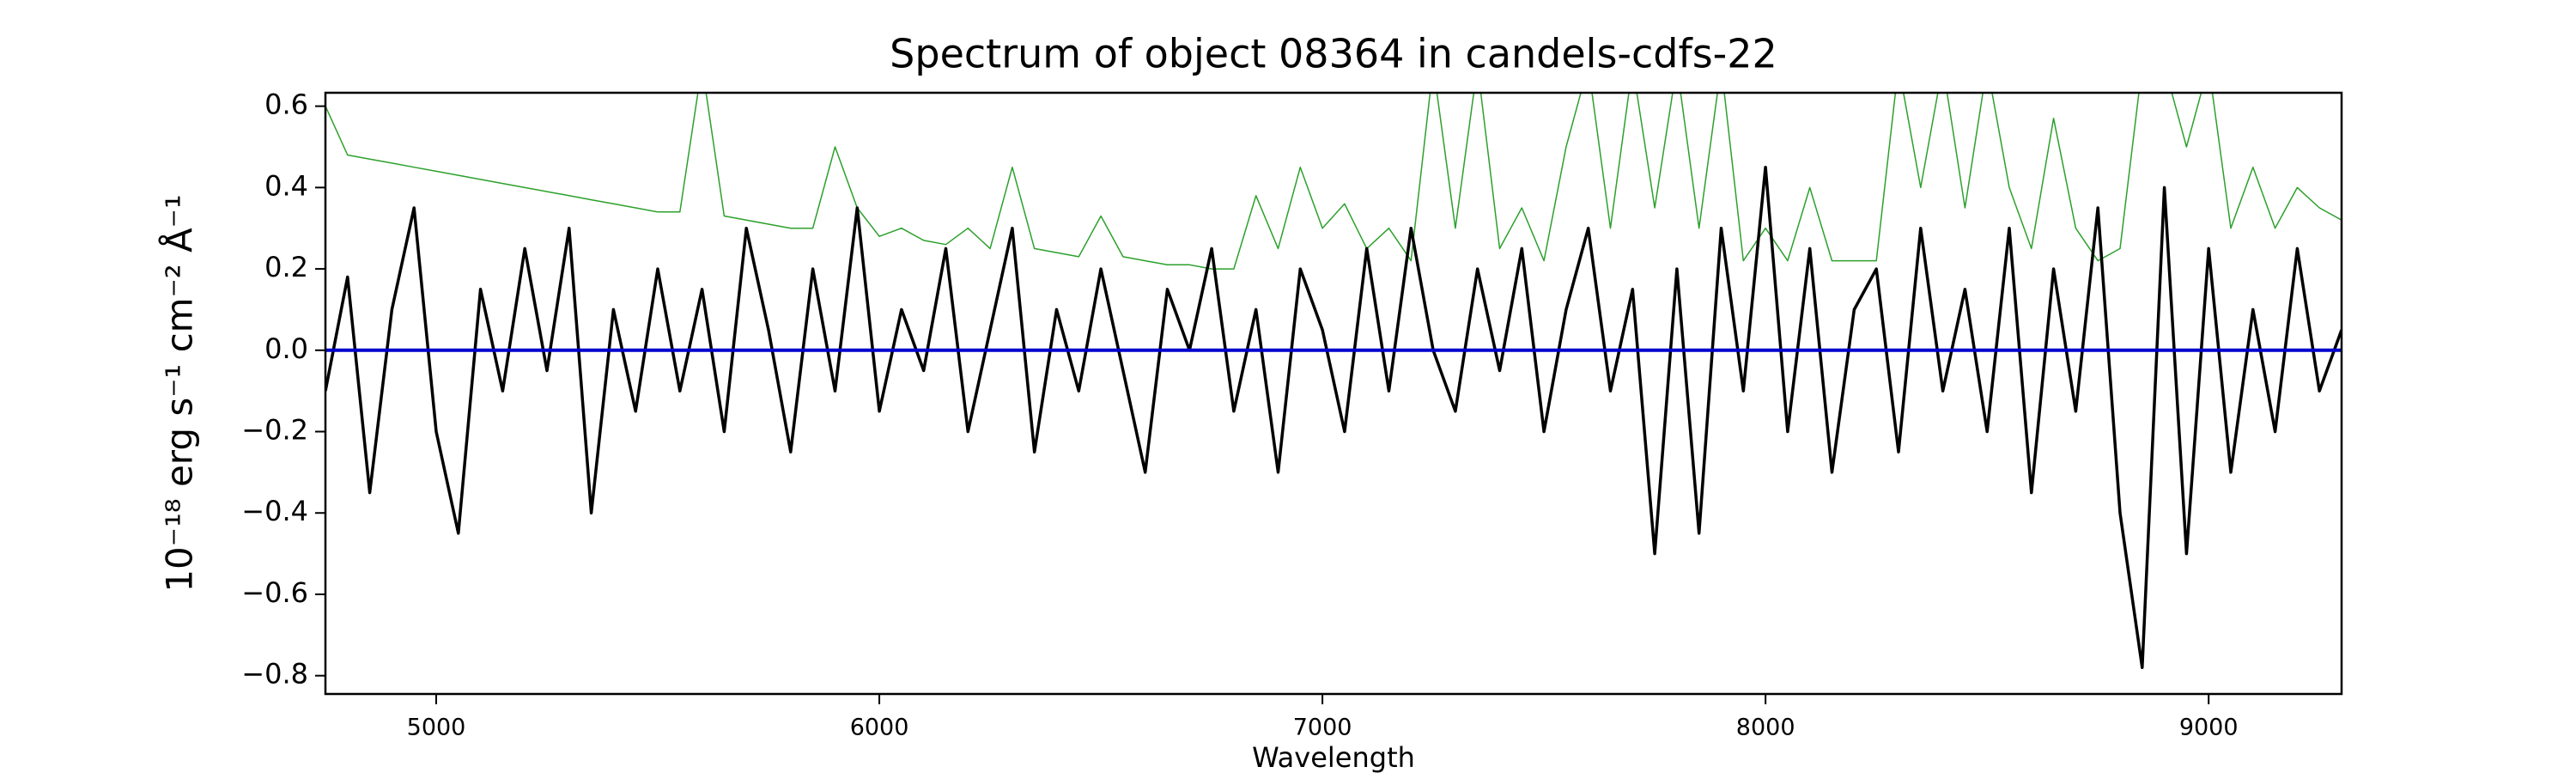 The image size is (2576, 773). Describe the element at coordinates (286, 348) in the screenshot. I see `y-tick-label: 0.0` at that location.